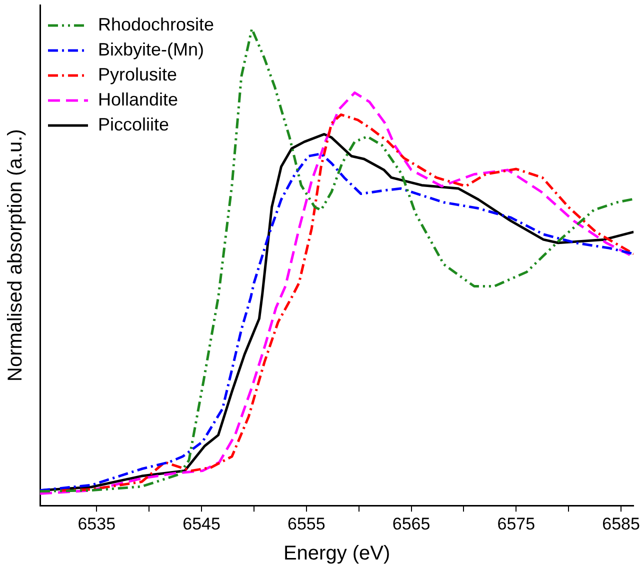  Describe the element at coordinates (97, 524) in the screenshot. I see `x-tick-label: 6535` at that location.